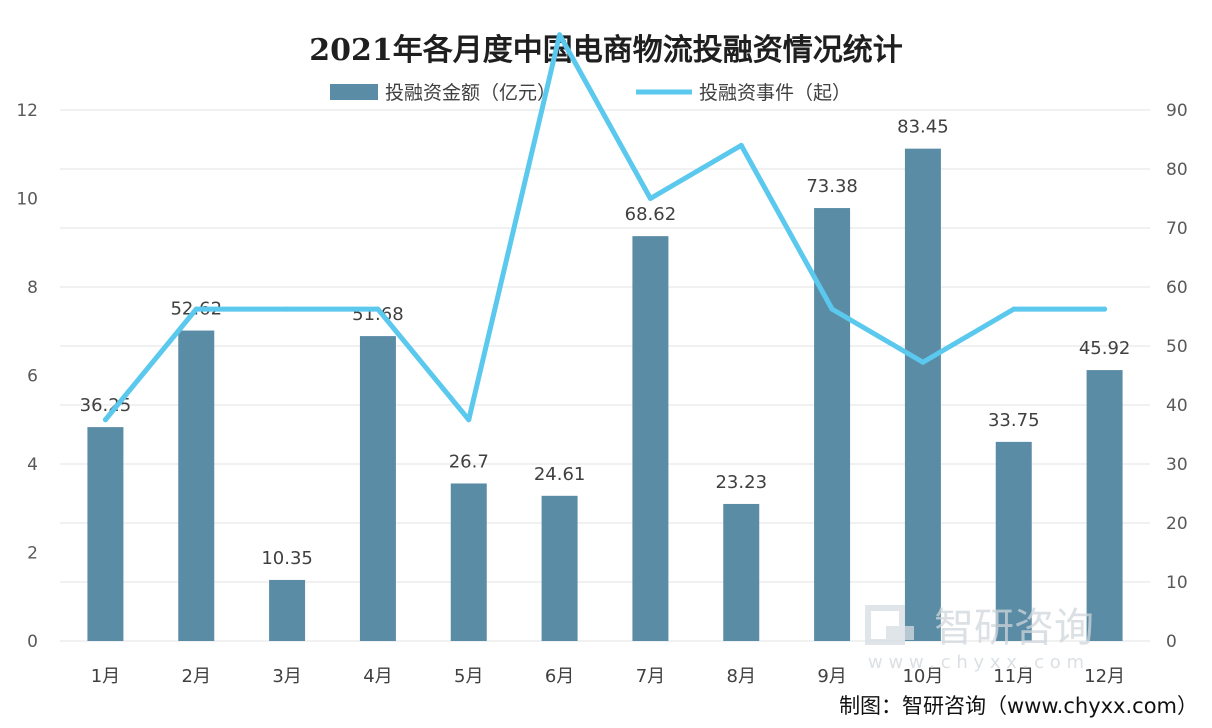 The height and width of the screenshot is (728, 1212). What do you see at coordinates (922, 676) in the screenshot?
I see `x-tick-label: 10月` at bounding box center [922, 676].